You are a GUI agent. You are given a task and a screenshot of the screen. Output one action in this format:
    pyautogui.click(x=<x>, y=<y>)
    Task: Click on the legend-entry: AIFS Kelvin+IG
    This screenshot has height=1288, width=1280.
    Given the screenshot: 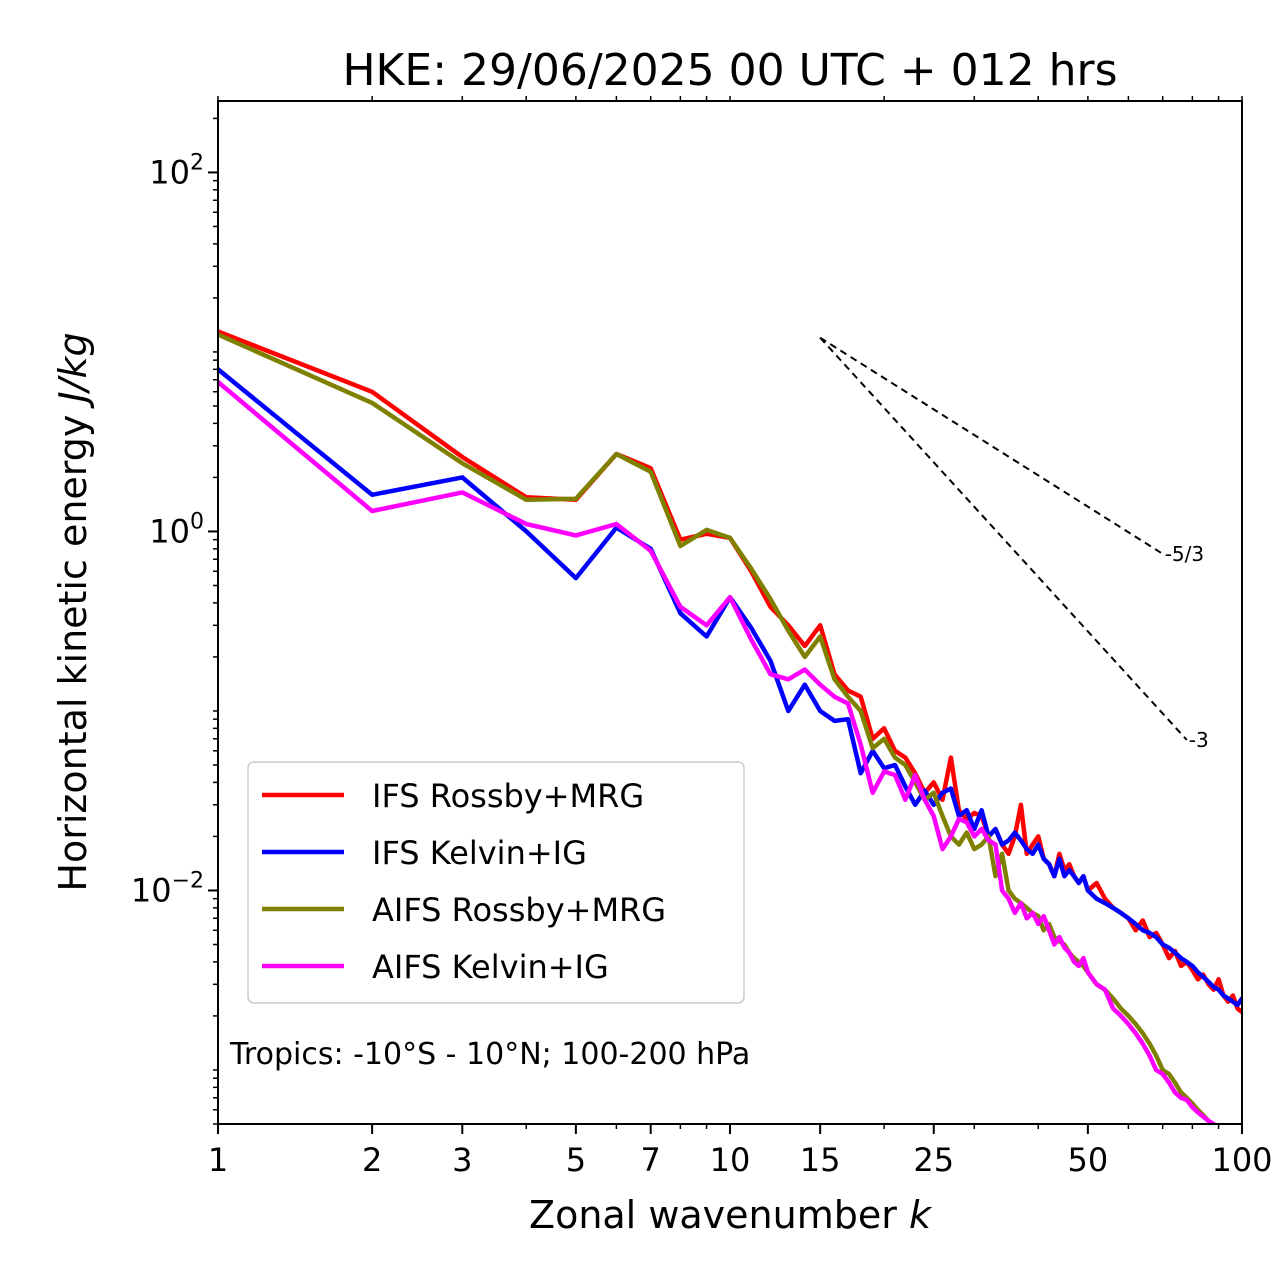 What is the action you would take?
    pyautogui.click(x=435, y=967)
    